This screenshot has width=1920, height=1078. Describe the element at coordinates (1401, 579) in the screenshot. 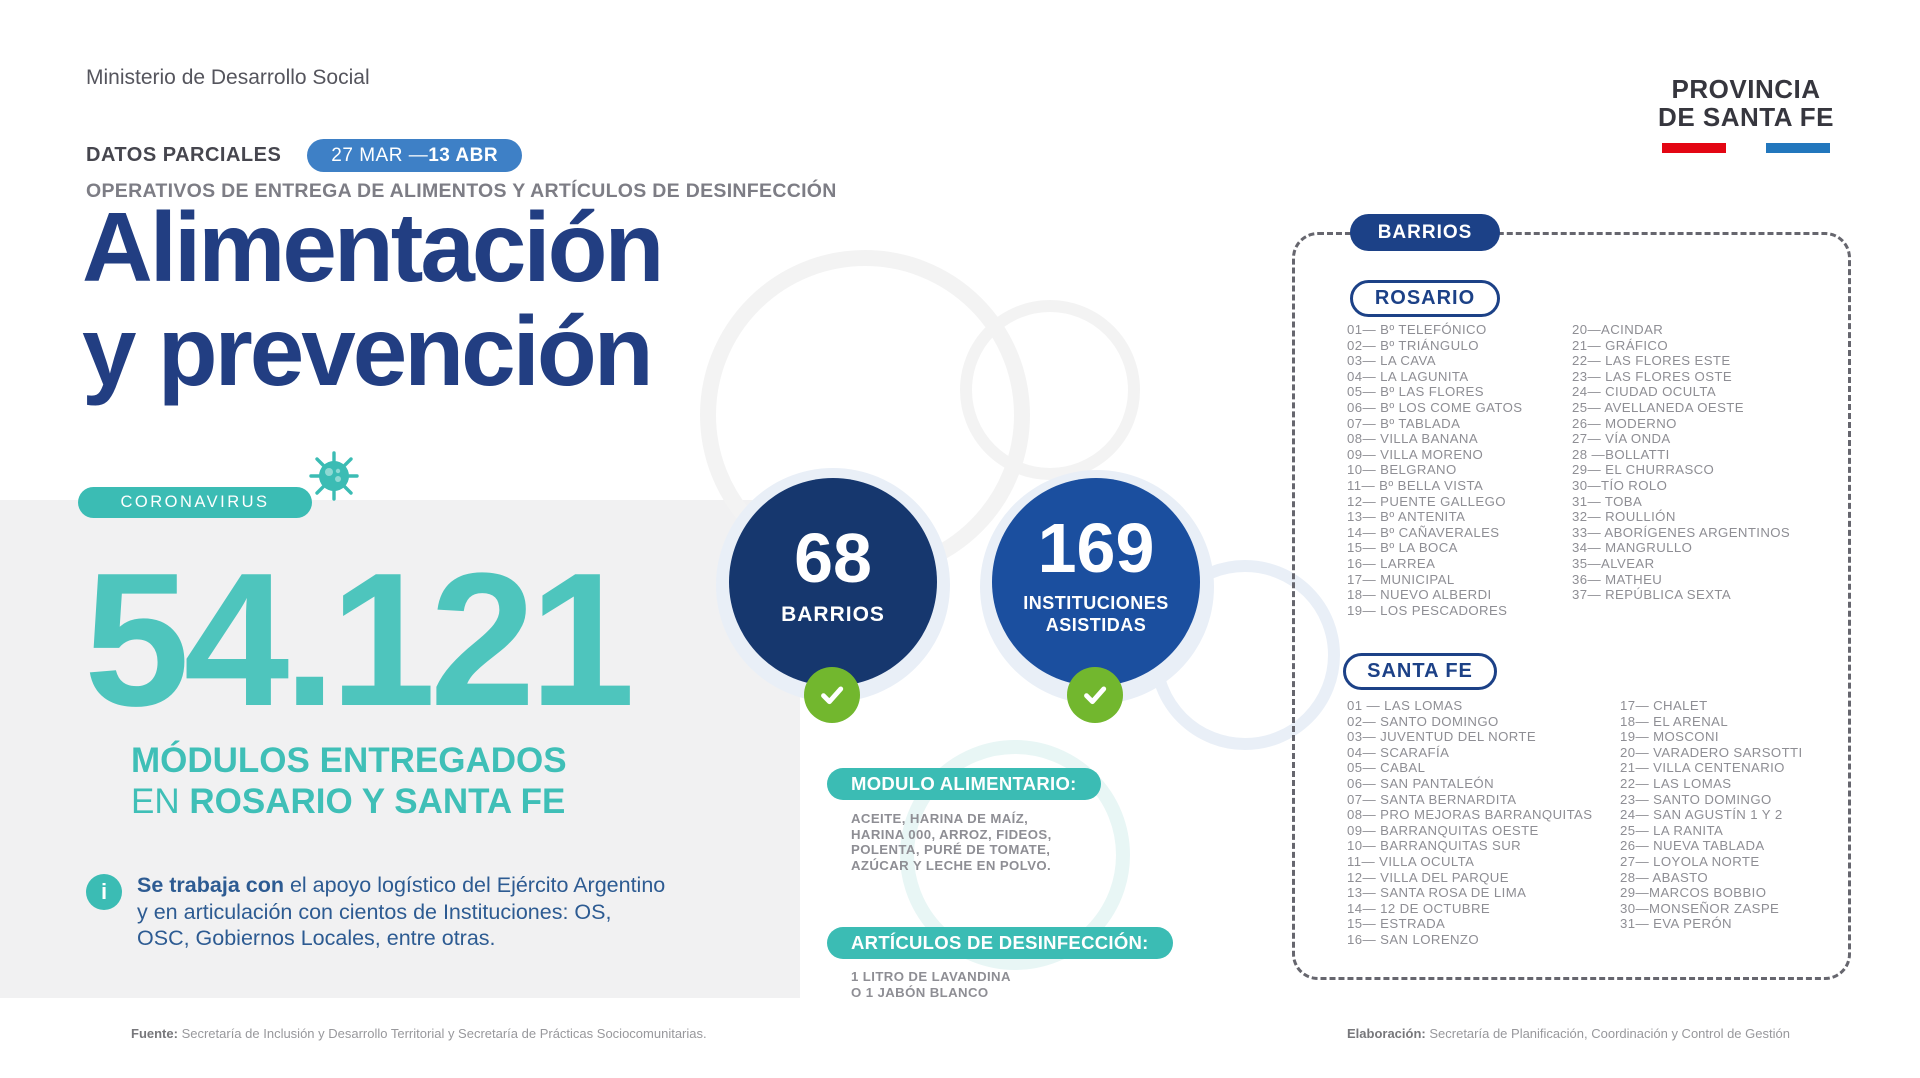

I see `list-item: 17— MUNICIPAL` at that location.